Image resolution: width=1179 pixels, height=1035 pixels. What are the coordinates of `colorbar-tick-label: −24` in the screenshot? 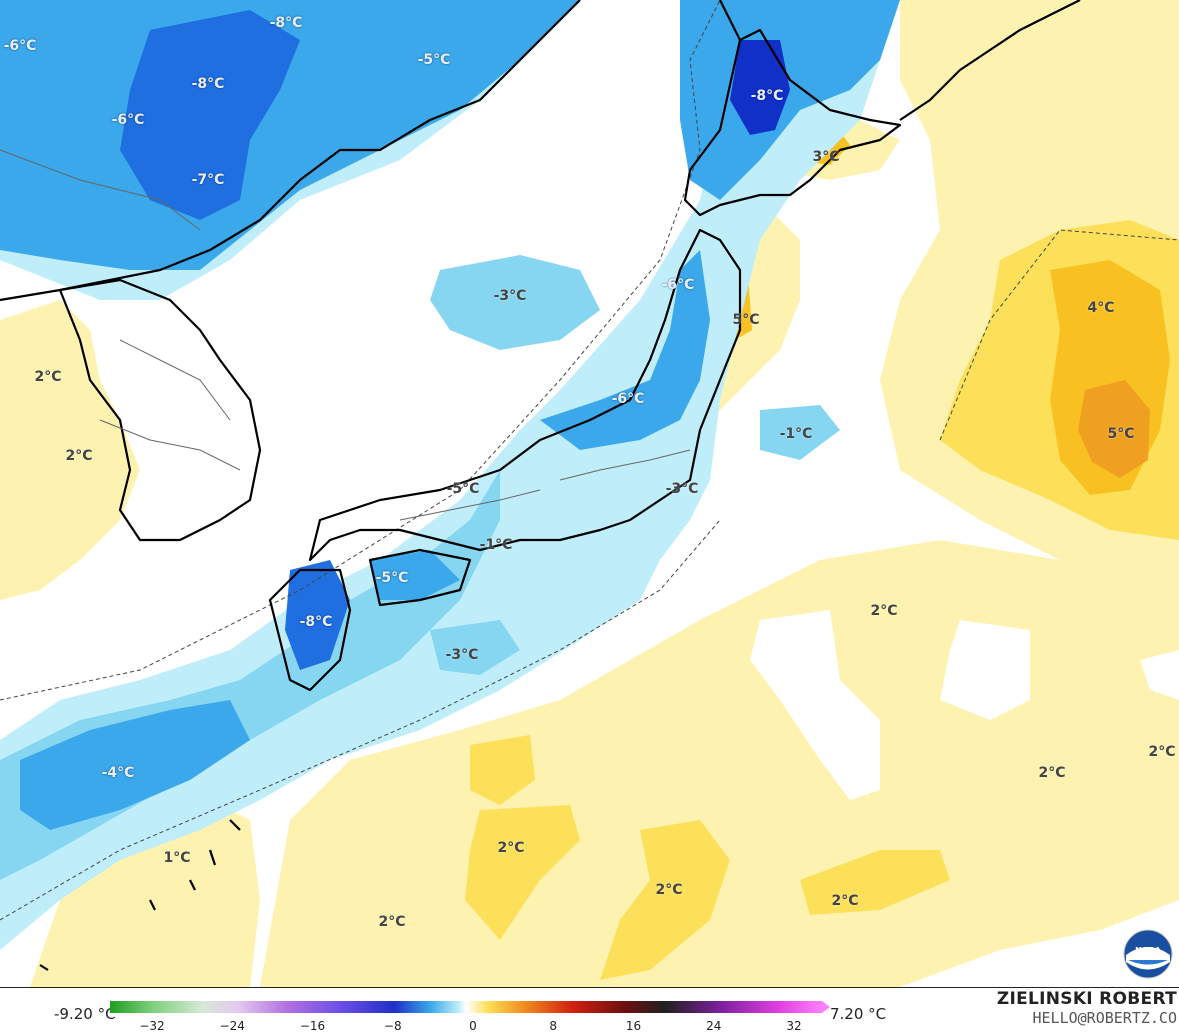 It's located at (232, 1026).